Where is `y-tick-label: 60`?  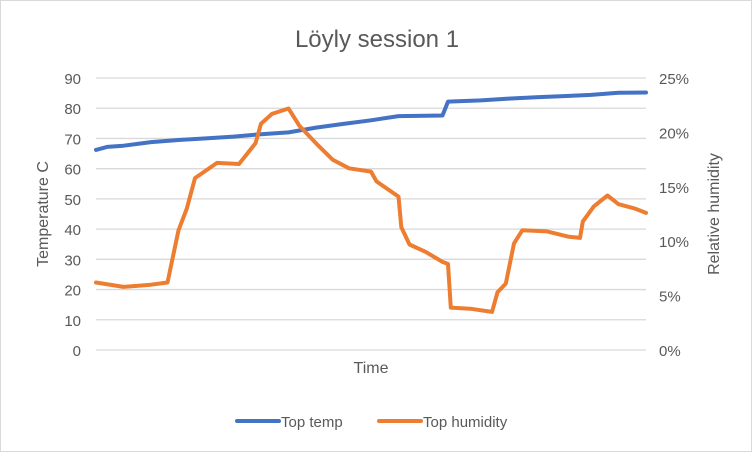
y-tick-label: 60 is located at coordinates (72, 170).